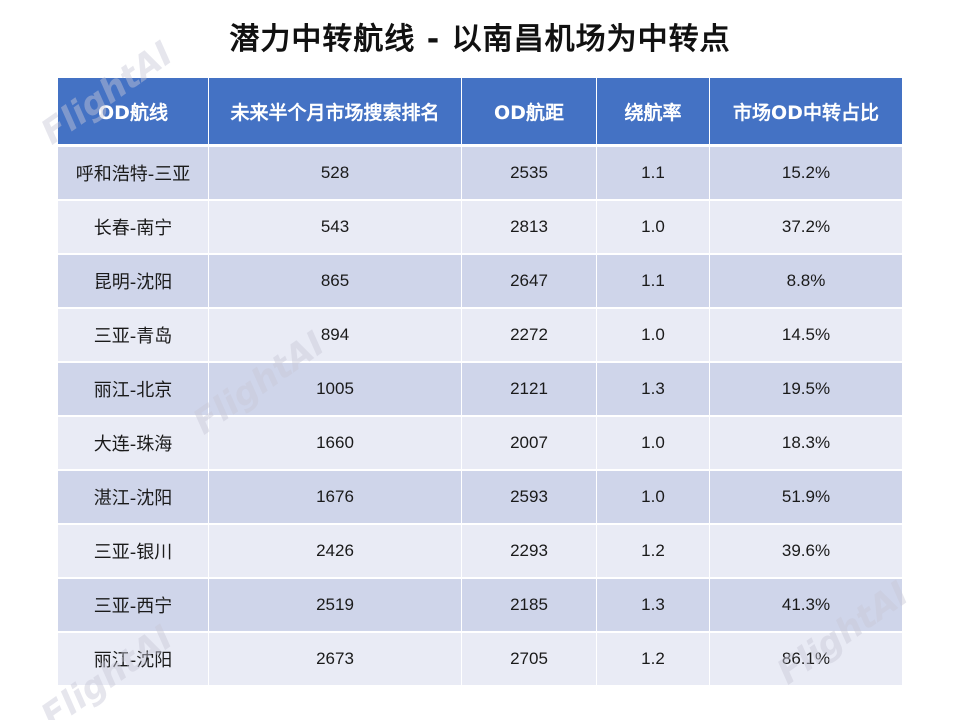 Image resolution: width=960 pixels, height=720 pixels. Describe the element at coordinates (133, 227) in the screenshot. I see `cell-route: 长春-南宁` at that location.